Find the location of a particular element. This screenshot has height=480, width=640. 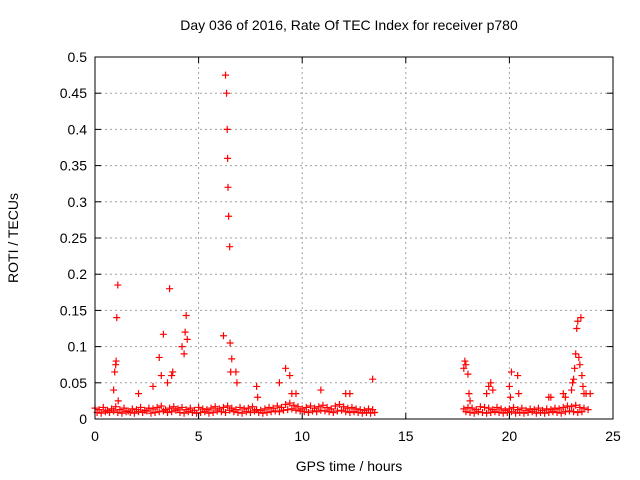

y-axis-title: ROTI / TECUs is located at coordinates (13, 238).